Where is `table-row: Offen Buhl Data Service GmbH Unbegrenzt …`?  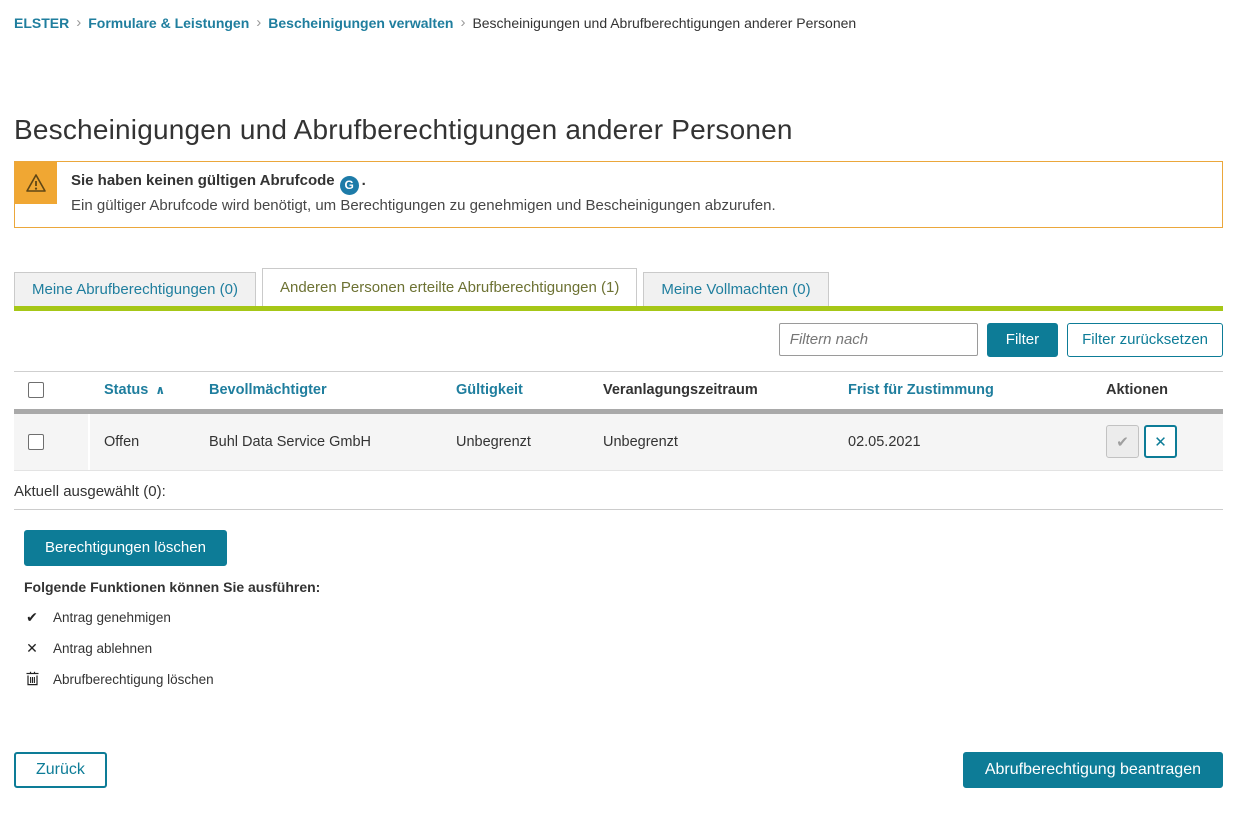
table-row: Offen Buhl Data Service GmbH Unbegrenzt … is located at coordinates (618, 442).